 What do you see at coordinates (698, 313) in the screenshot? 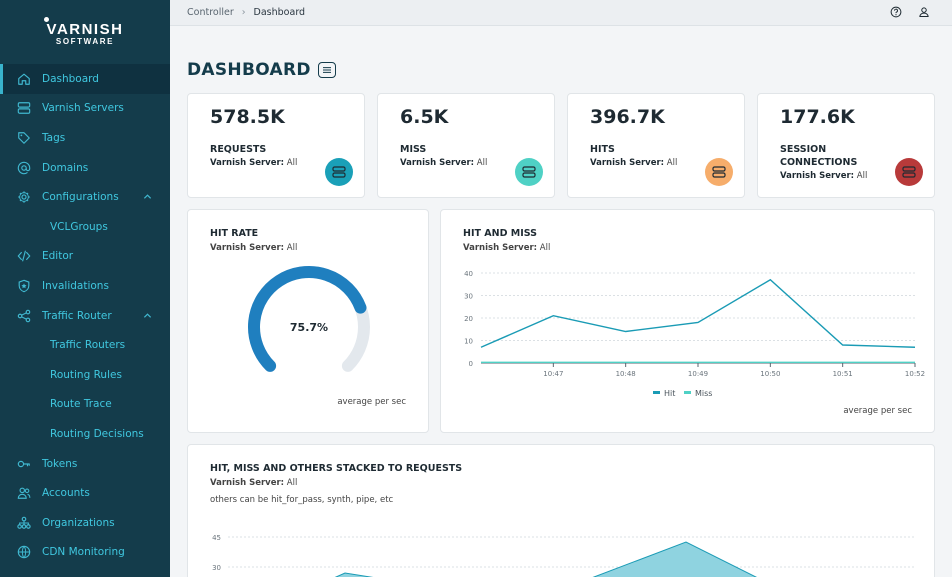
I see `series-line-hit` at bounding box center [698, 313].